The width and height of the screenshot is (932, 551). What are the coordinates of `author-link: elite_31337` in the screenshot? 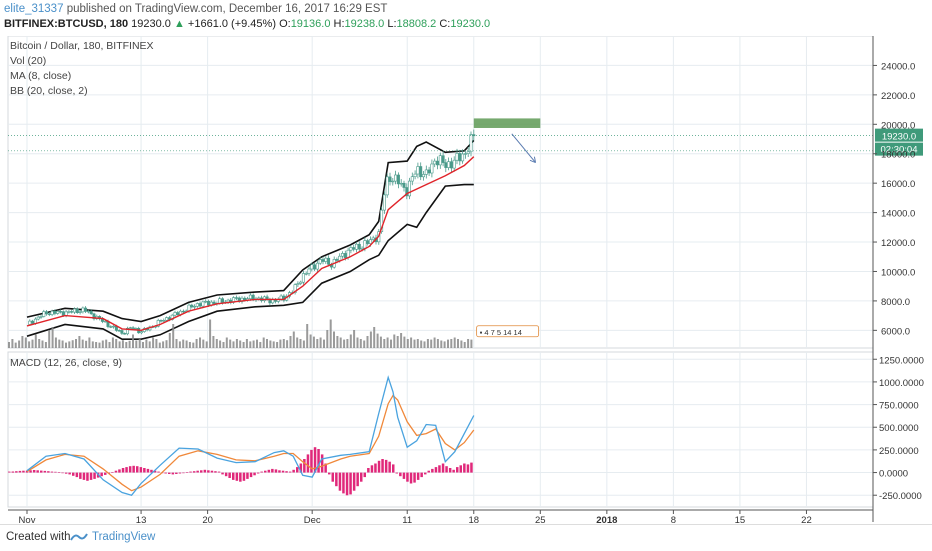 It's located at (34, 9).